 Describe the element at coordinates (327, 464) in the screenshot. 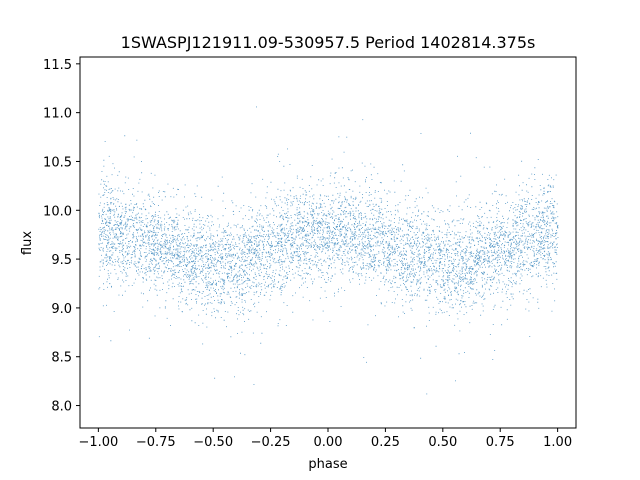

I see `x-axis-label: phase` at that location.